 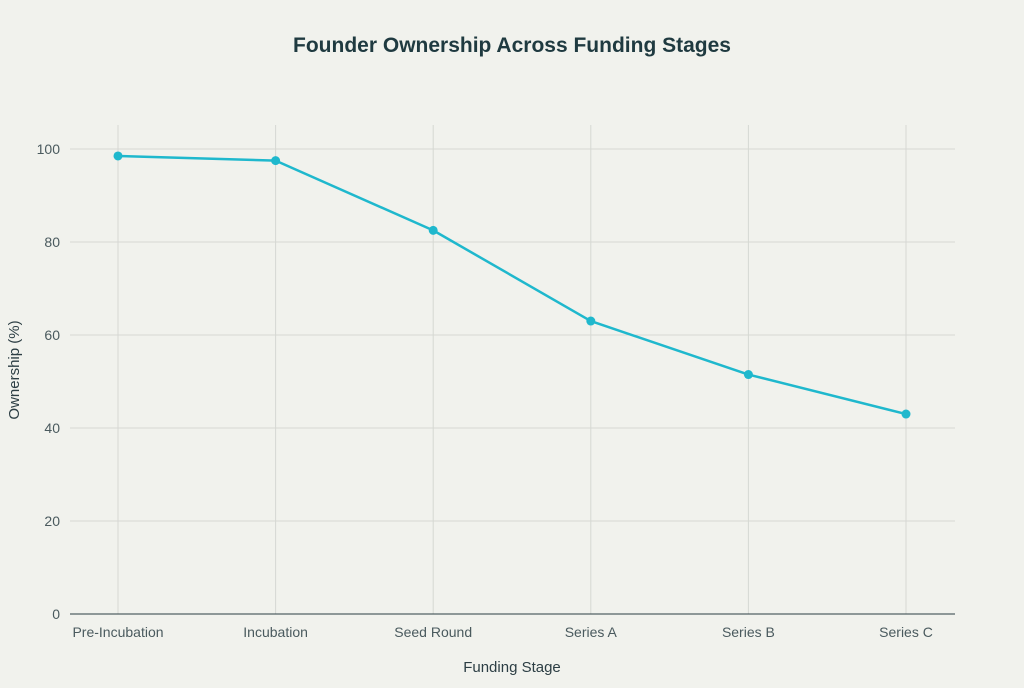 I want to click on x-tick-label: Series C, so click(x=906, y=632).